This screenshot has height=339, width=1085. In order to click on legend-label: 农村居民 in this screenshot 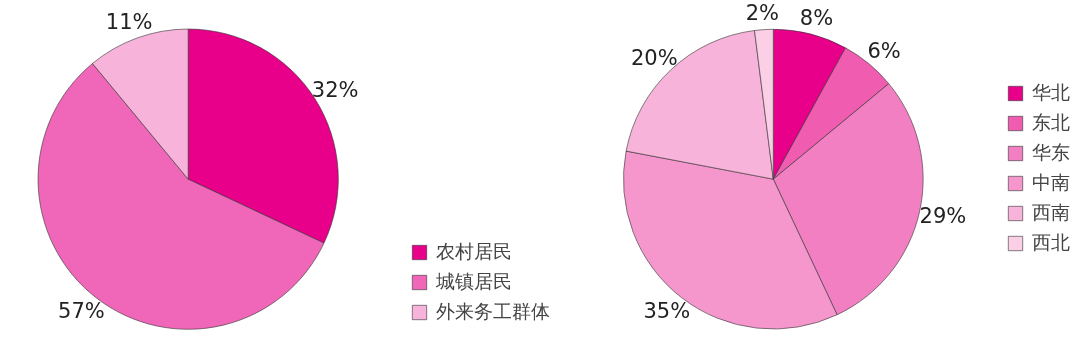, I will do `click(474, 251)`.